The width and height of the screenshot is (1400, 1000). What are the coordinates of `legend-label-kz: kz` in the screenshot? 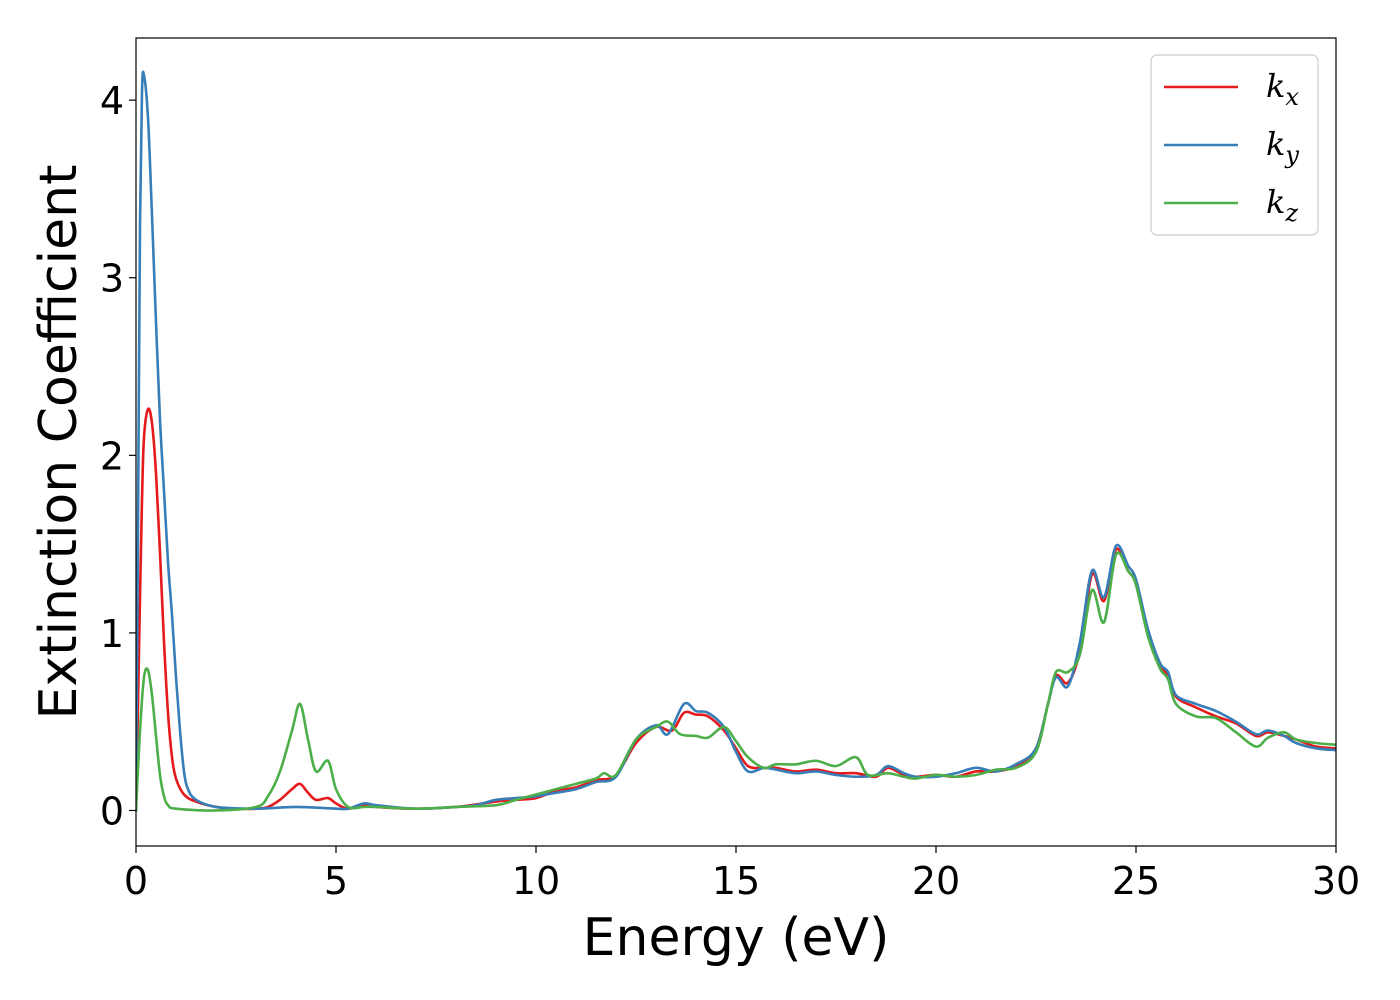 It's located at (1282, 205).